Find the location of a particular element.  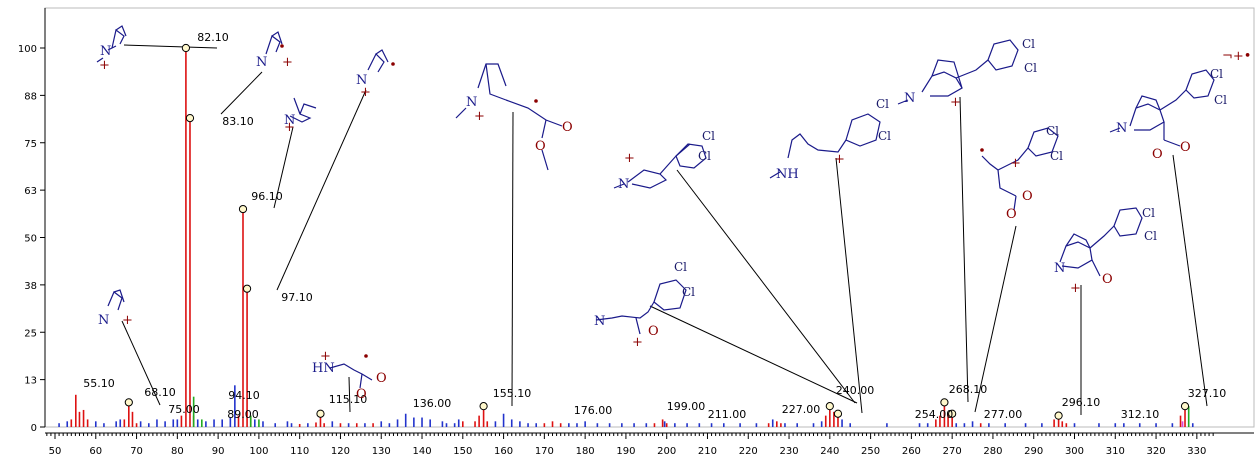

peak-label: 68.10 is located at coordinates (160, 392).